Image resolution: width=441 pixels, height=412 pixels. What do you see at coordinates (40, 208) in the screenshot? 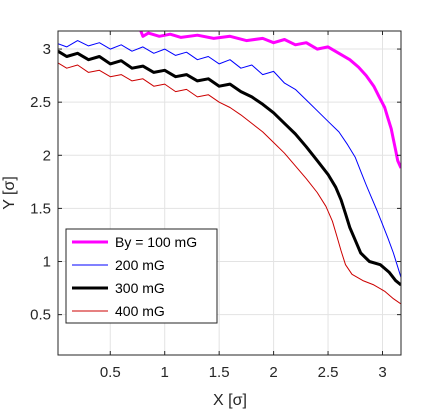
I see `y-tick-label: 1.5` at bounding box center [40, 208].